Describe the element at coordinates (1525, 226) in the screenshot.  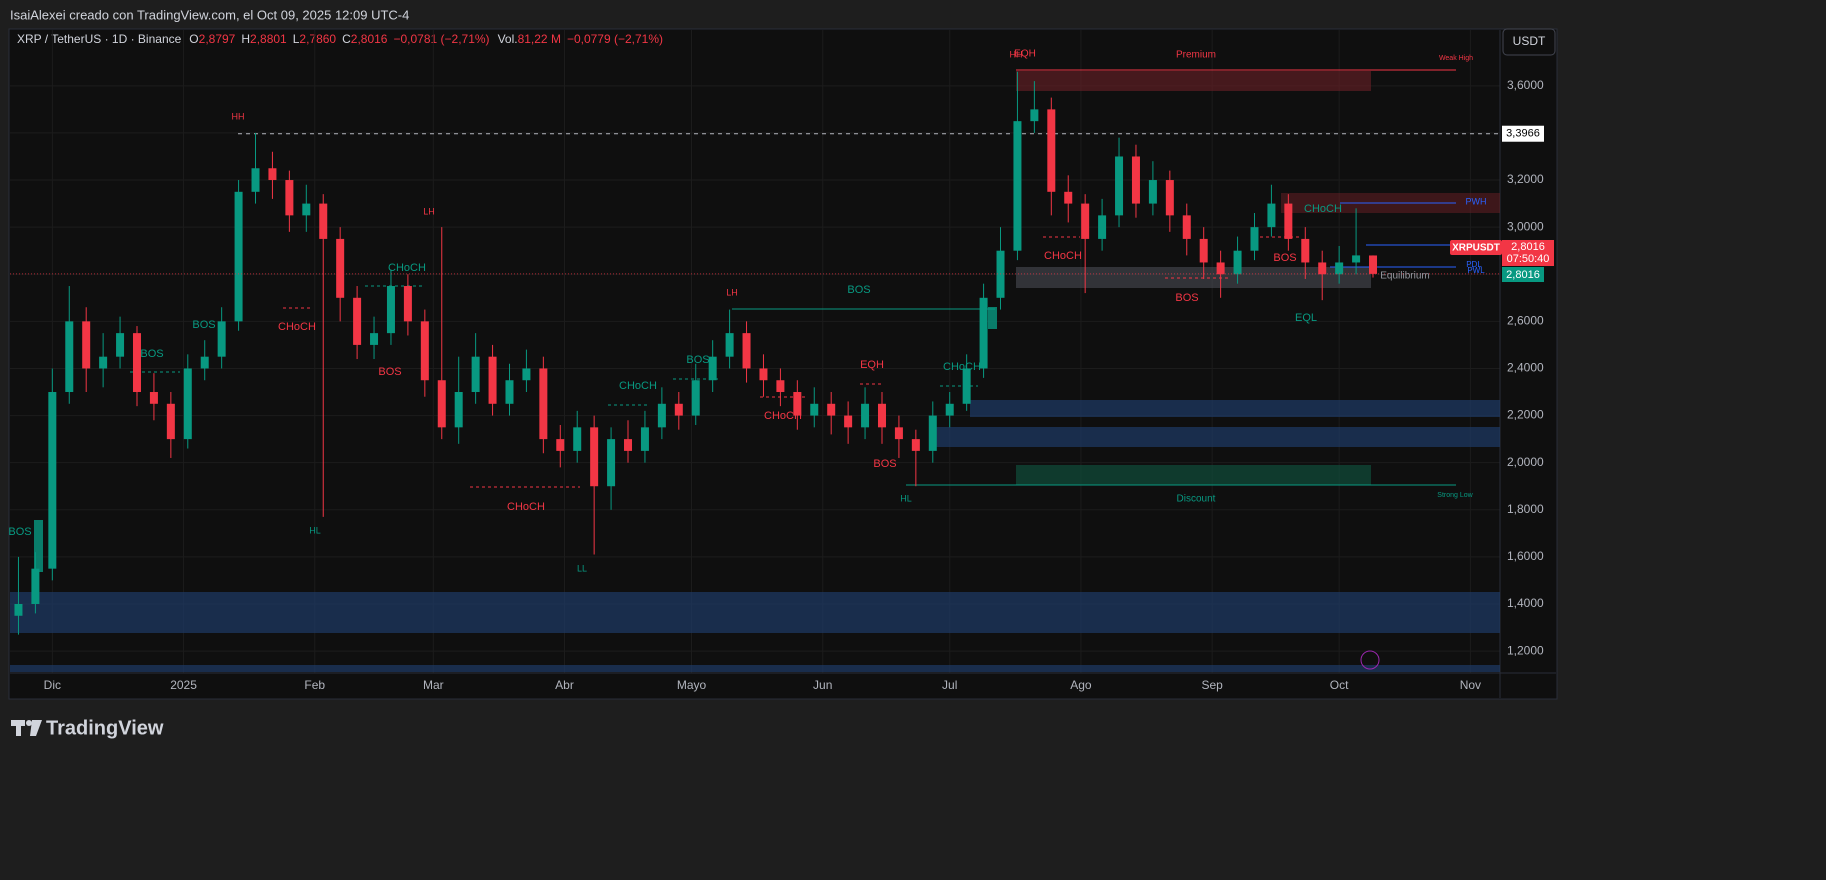
I see `y-tick-label: 3,0000` at that location.